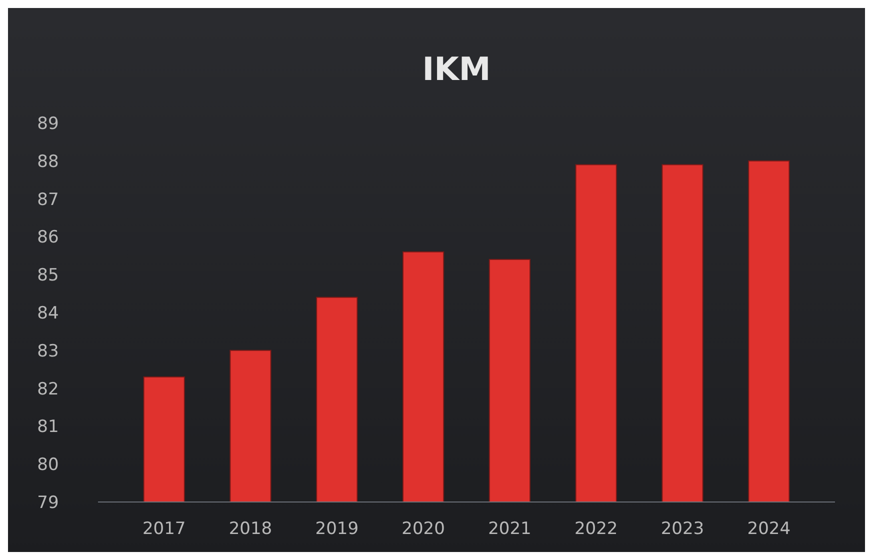 This screenshot has height=560, width=873. Describe the element at coordinates (596, 529) in the screenshot. I see `x-tick-label: 2022` at that location.